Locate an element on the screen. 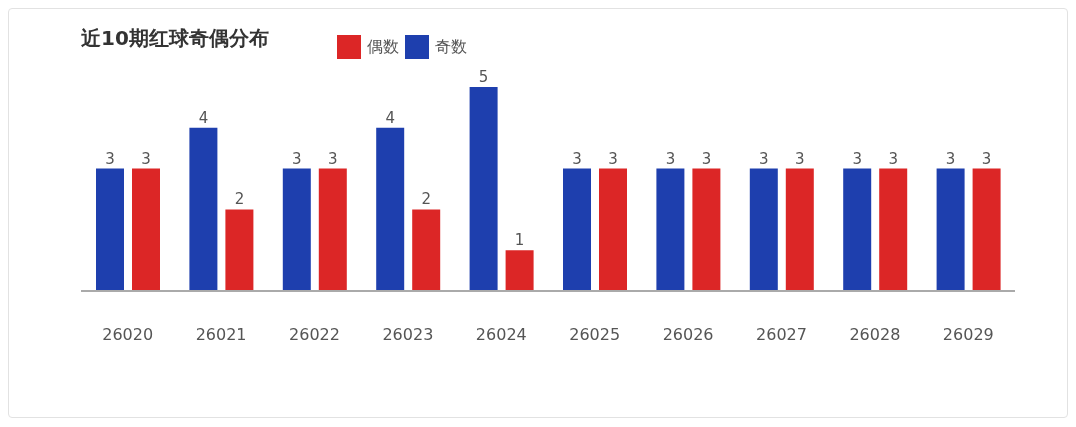 The width and height of the screenshot is (1076, 427). x-tick-label: 26025 is located at coordinates (595, 335).